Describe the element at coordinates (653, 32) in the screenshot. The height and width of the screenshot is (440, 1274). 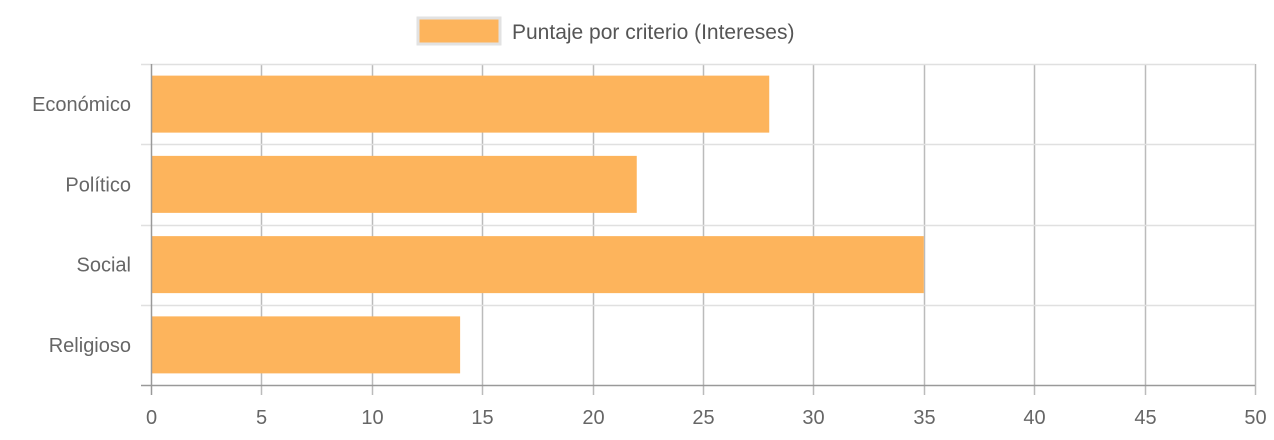
I see `legend-label: Puntaje por criterio (Intereses)` at that location.